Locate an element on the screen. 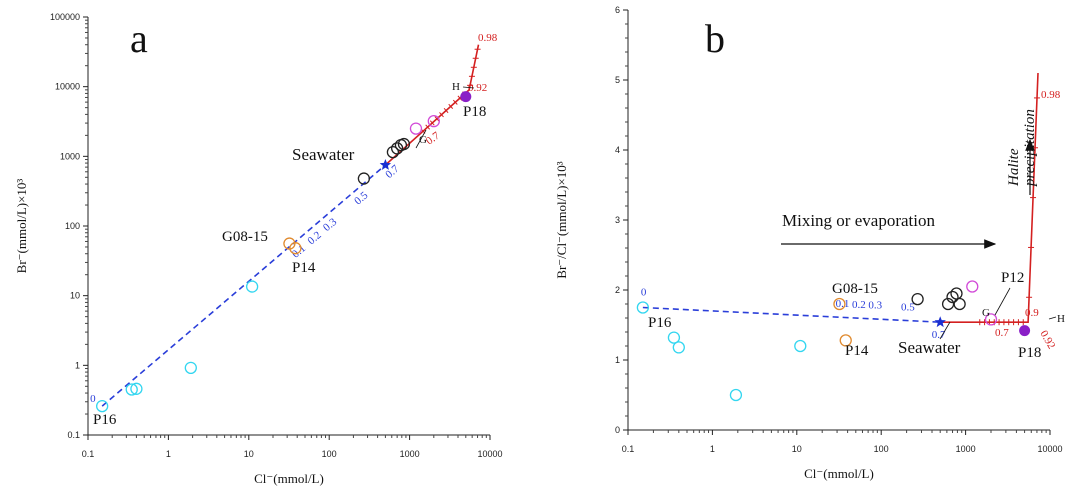  seawater-star-point is located at coordinates (385, 164).